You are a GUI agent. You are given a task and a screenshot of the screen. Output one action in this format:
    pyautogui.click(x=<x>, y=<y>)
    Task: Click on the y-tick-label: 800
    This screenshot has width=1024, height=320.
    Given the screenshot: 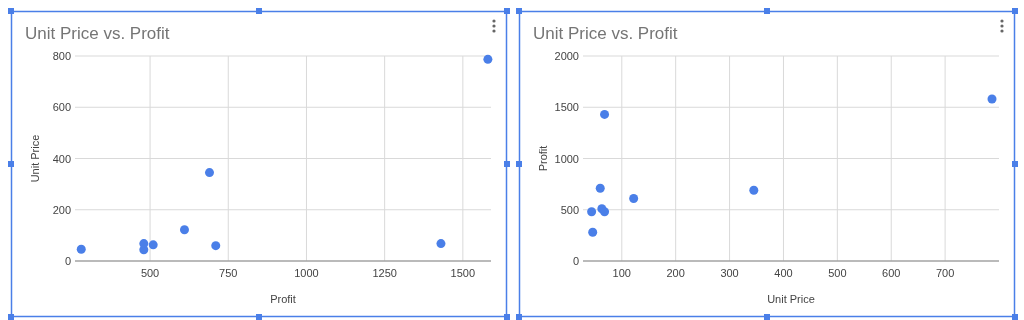 What is the action you would take?
    pyautogui.click(x=61, y=56)
    